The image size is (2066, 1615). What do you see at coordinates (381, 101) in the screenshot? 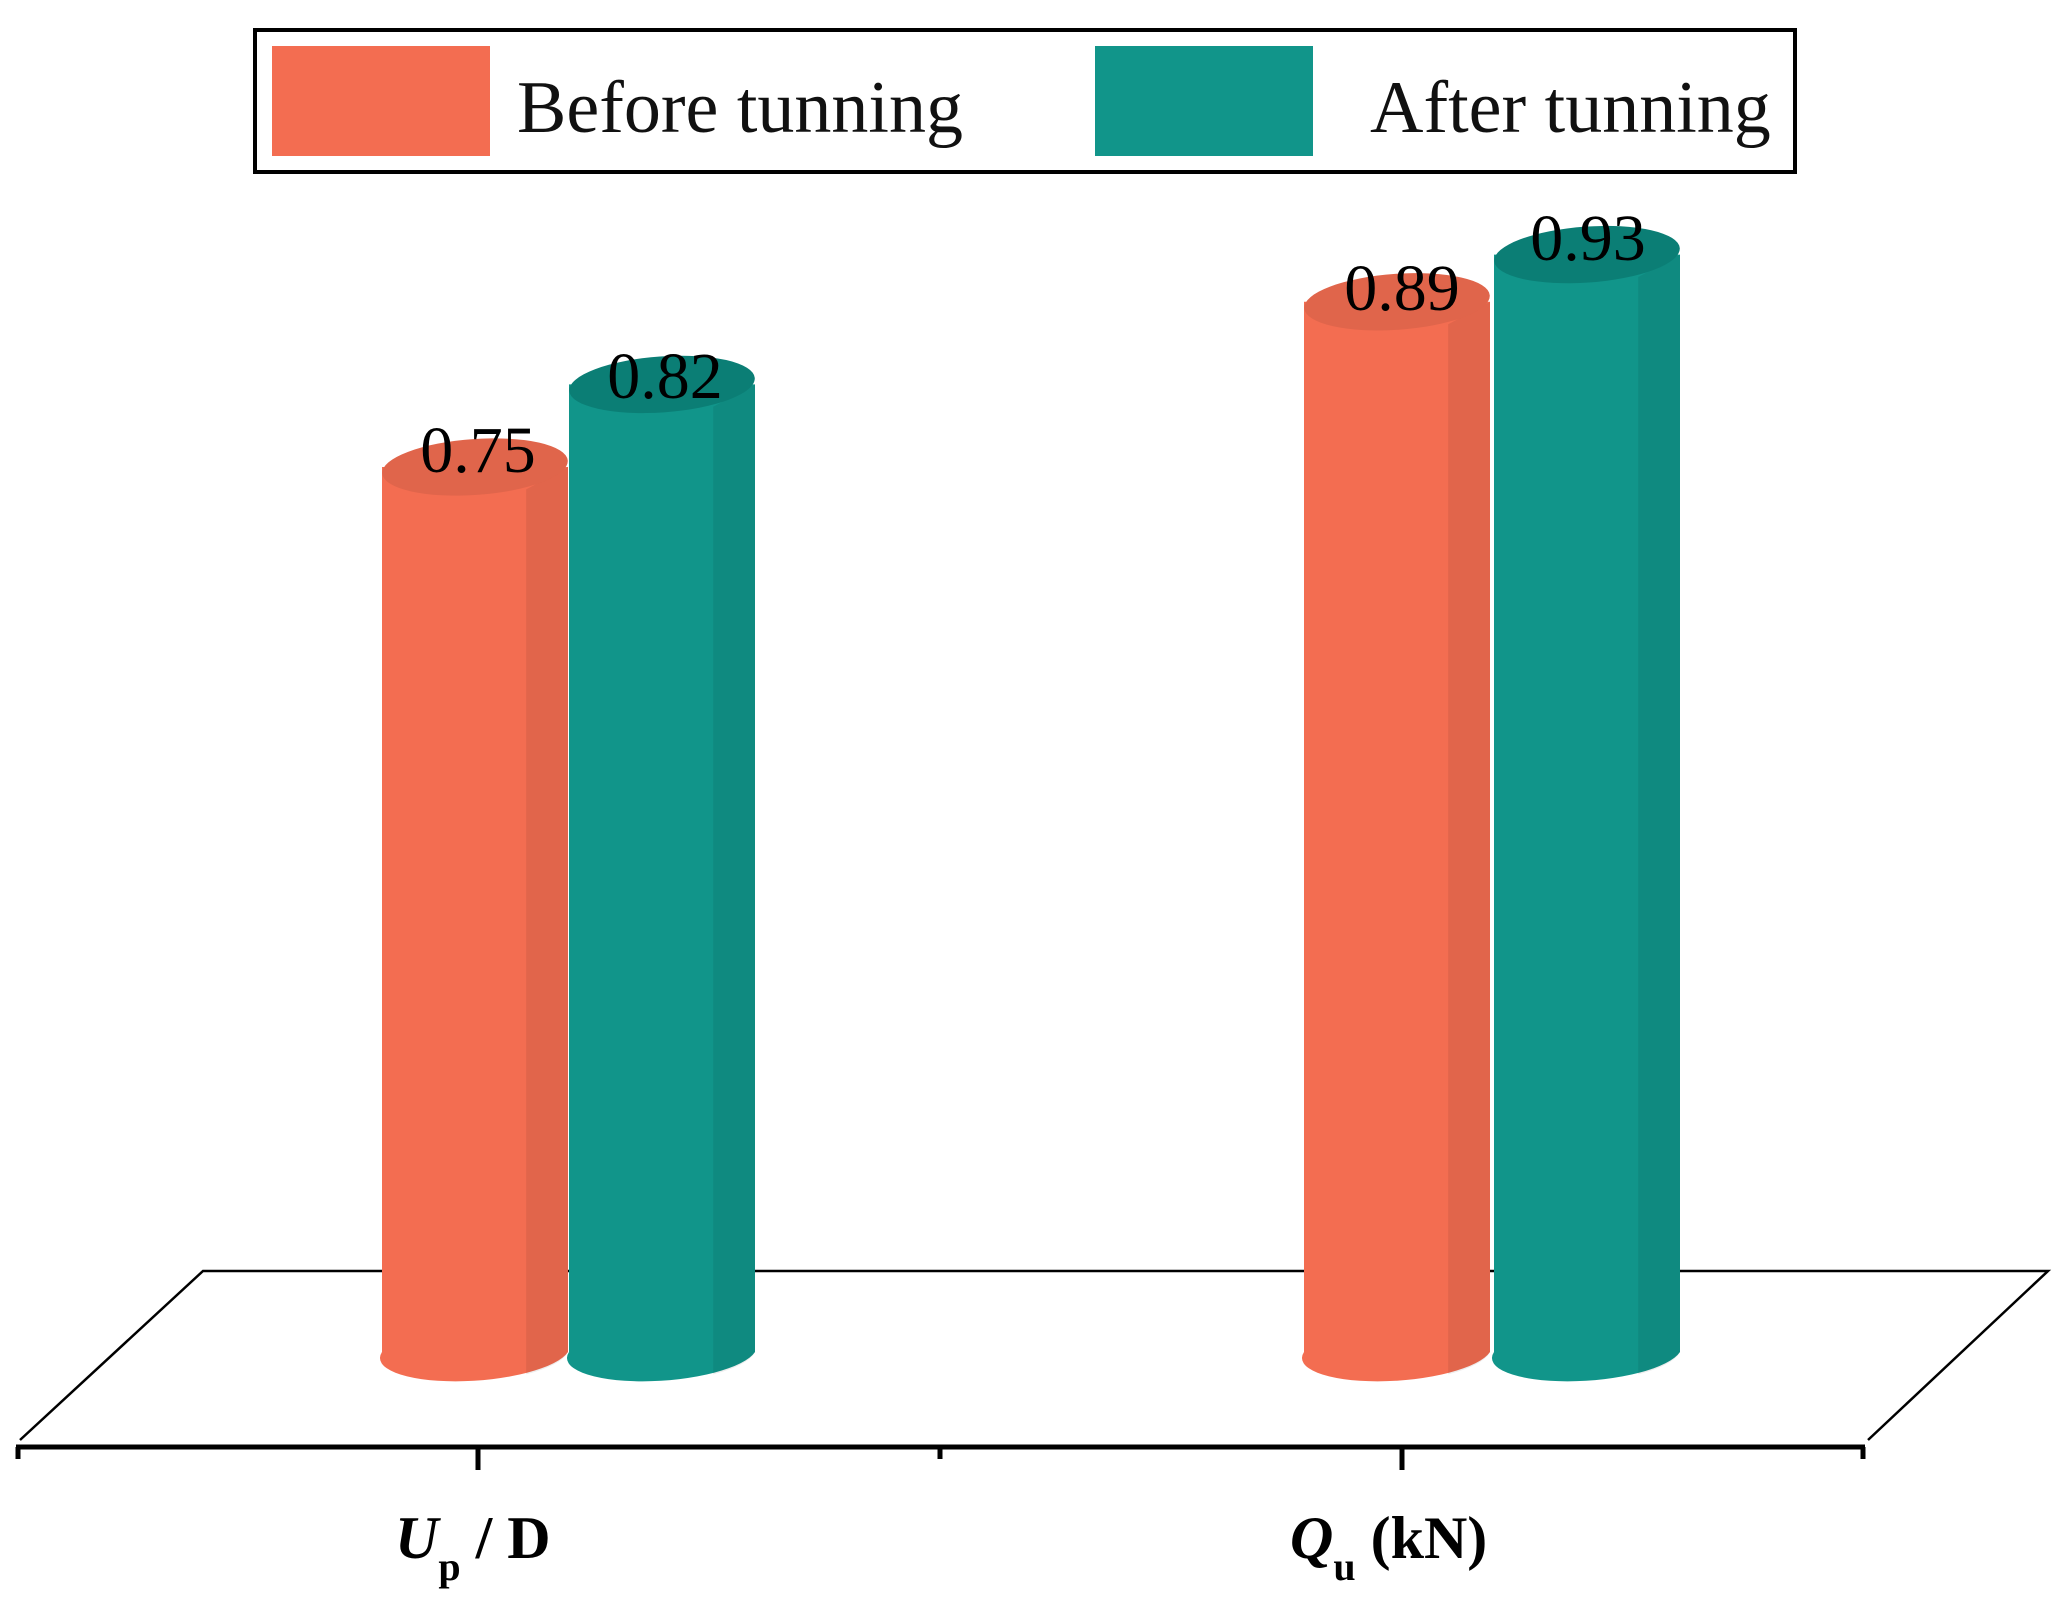
I see `legend-swatch-before` at bounding box center [381, 101].